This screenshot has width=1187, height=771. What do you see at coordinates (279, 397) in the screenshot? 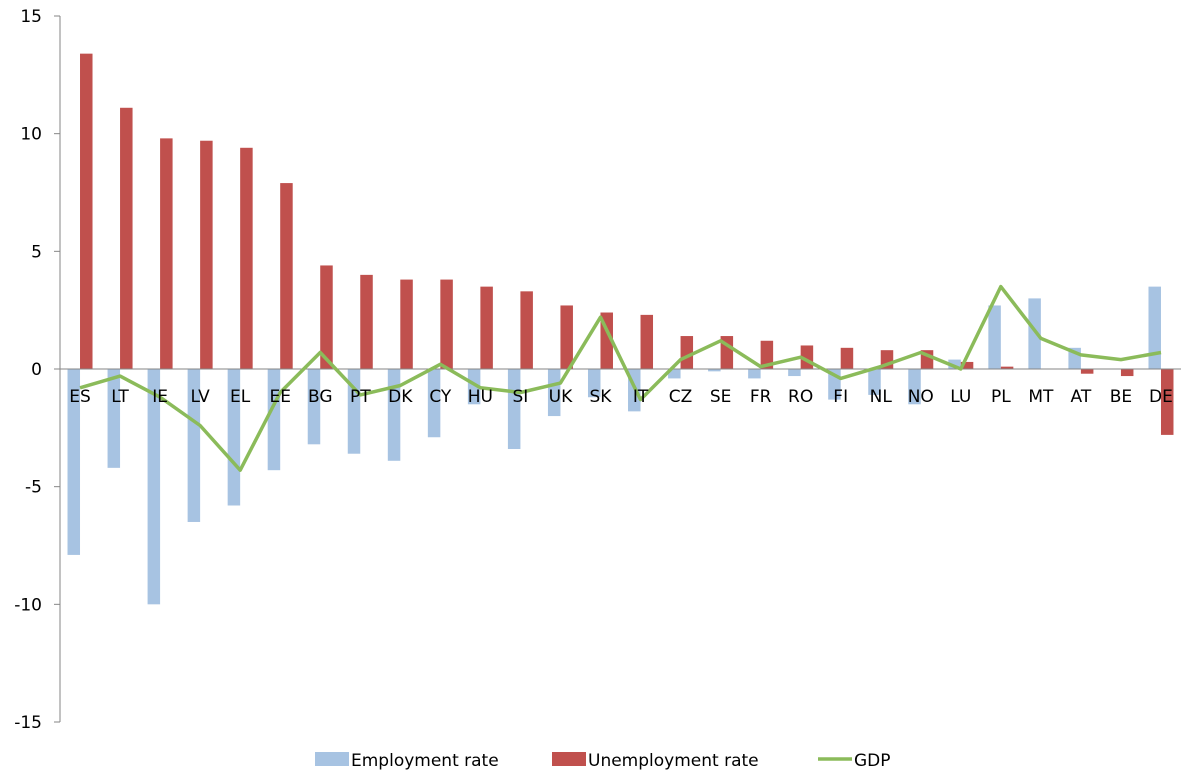
I see `x-tick-label-ee: EE` at bounding box center [279, 397].